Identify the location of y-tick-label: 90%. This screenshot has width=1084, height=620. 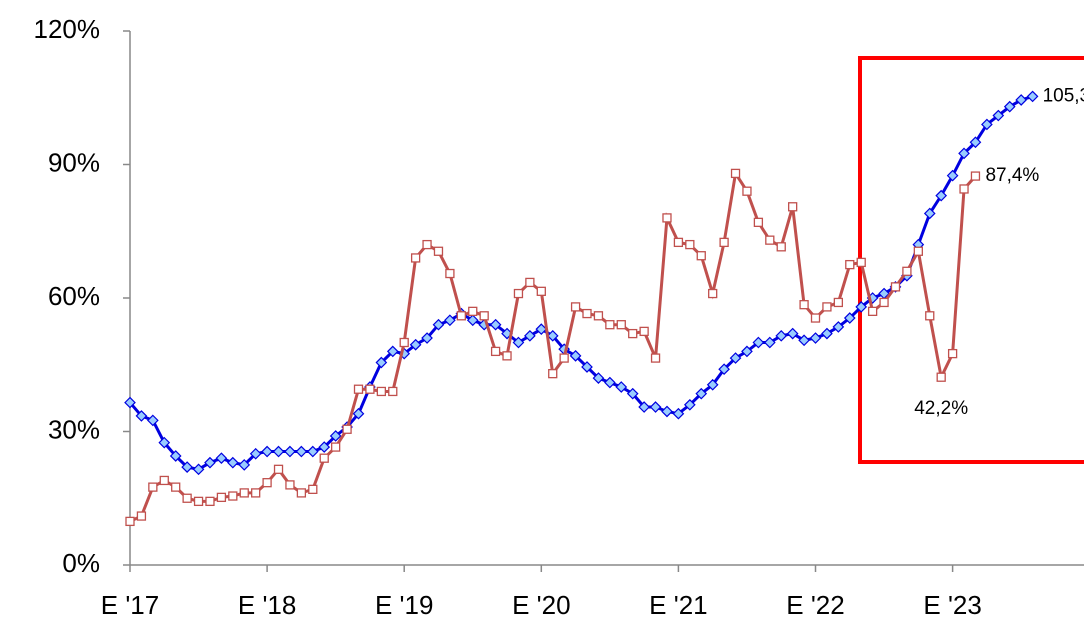
(74, 162).